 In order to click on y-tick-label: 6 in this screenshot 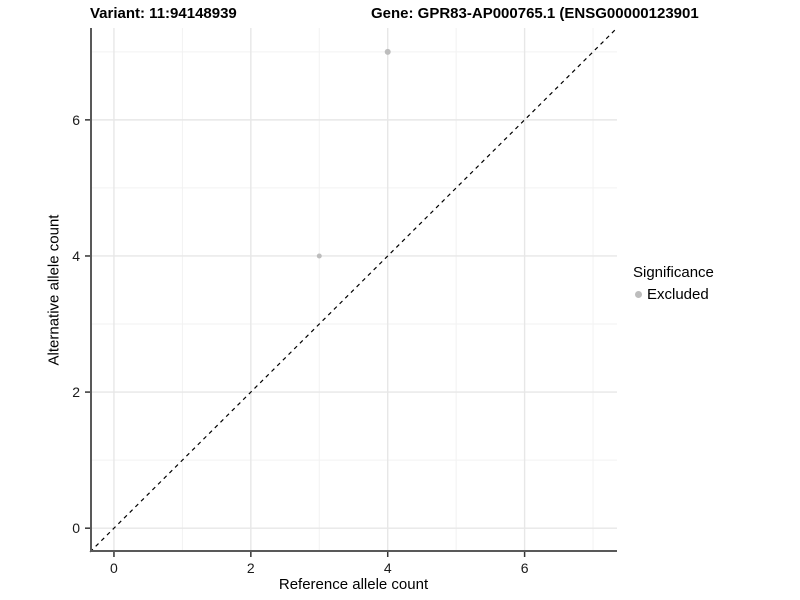, I will do `click(76, 119)`.